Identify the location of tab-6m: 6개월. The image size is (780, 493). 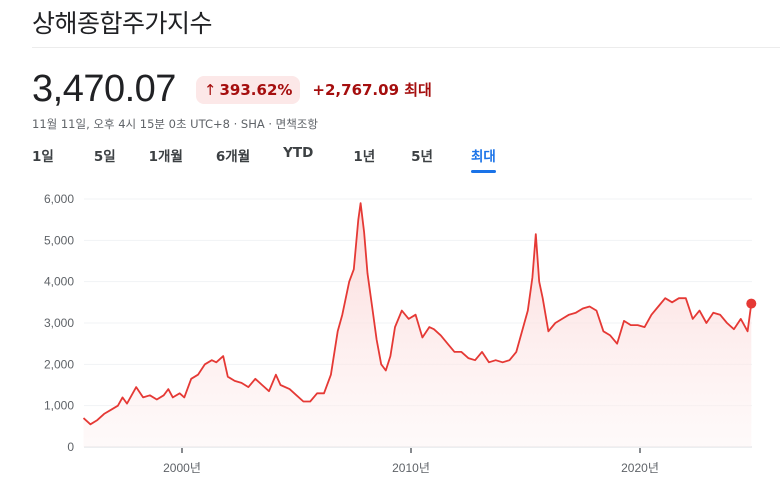
(233, 157).